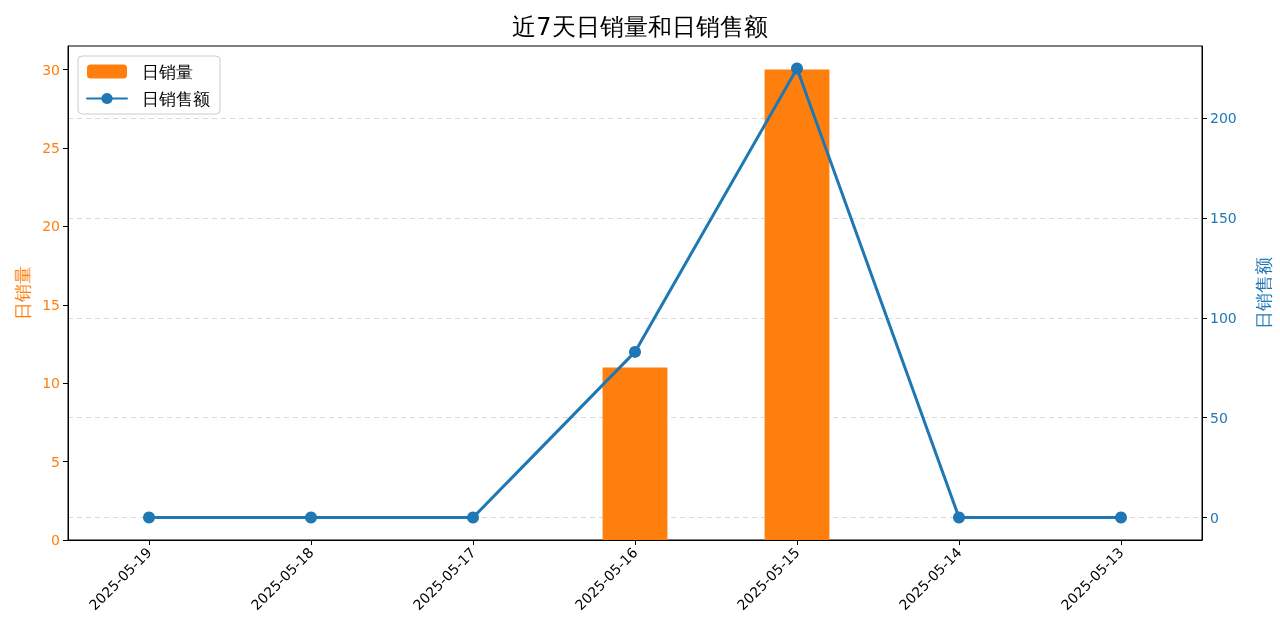  Describe the element at coordinates (176, 98) in the screenshot. I see `legend-label: 日销售额` at that location.